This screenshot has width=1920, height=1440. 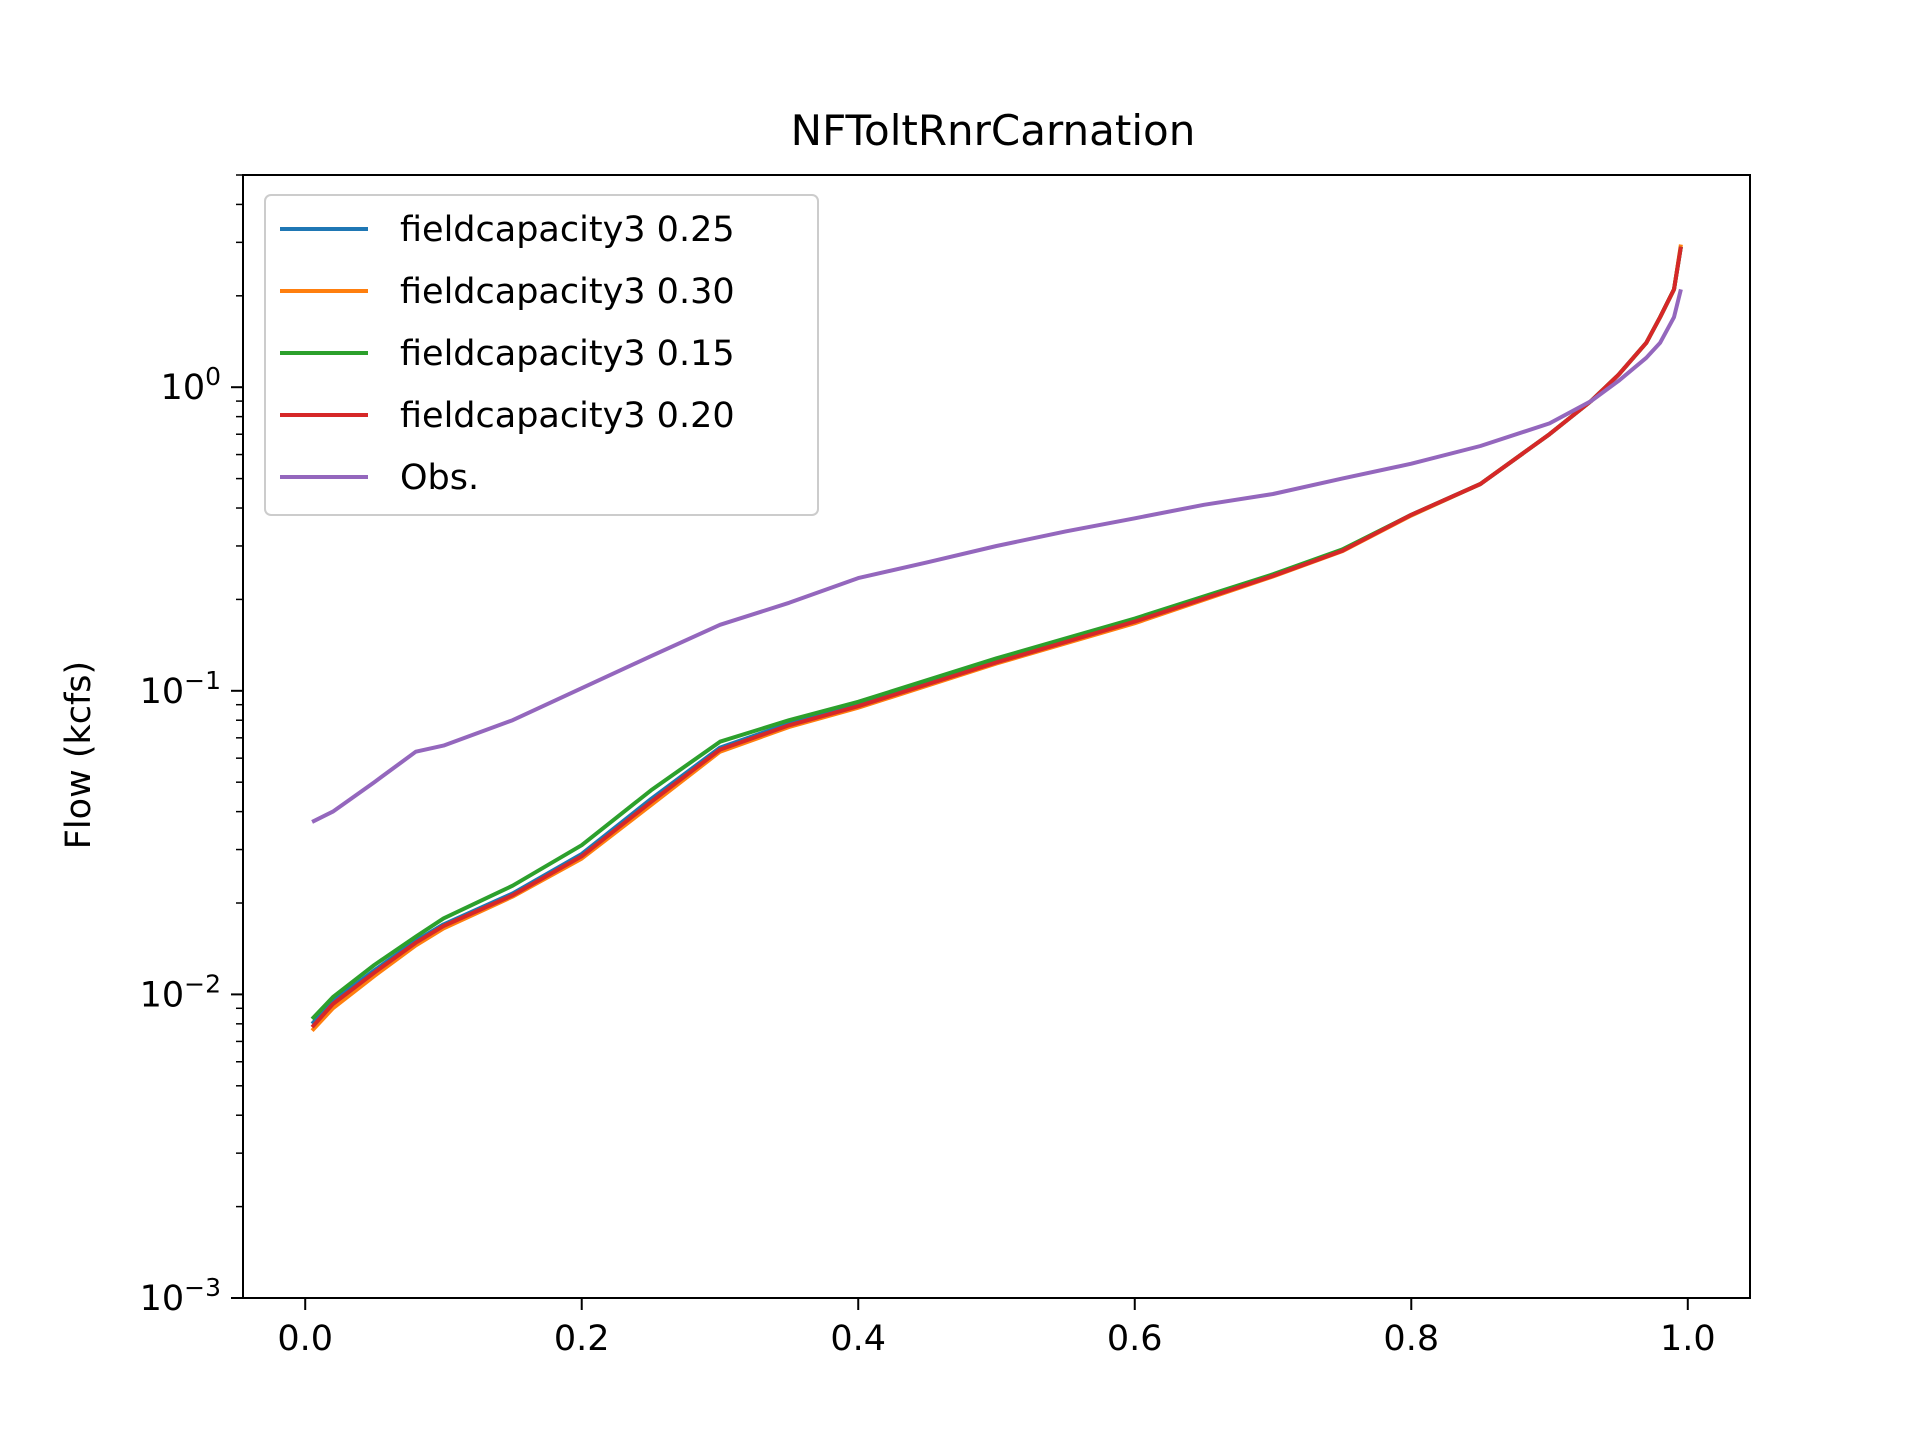 What do you see at coordinates (180, 689) in the screenshot?
I see `y-tick-label-2: 10⁻¹` at bounding box center [180, 689].